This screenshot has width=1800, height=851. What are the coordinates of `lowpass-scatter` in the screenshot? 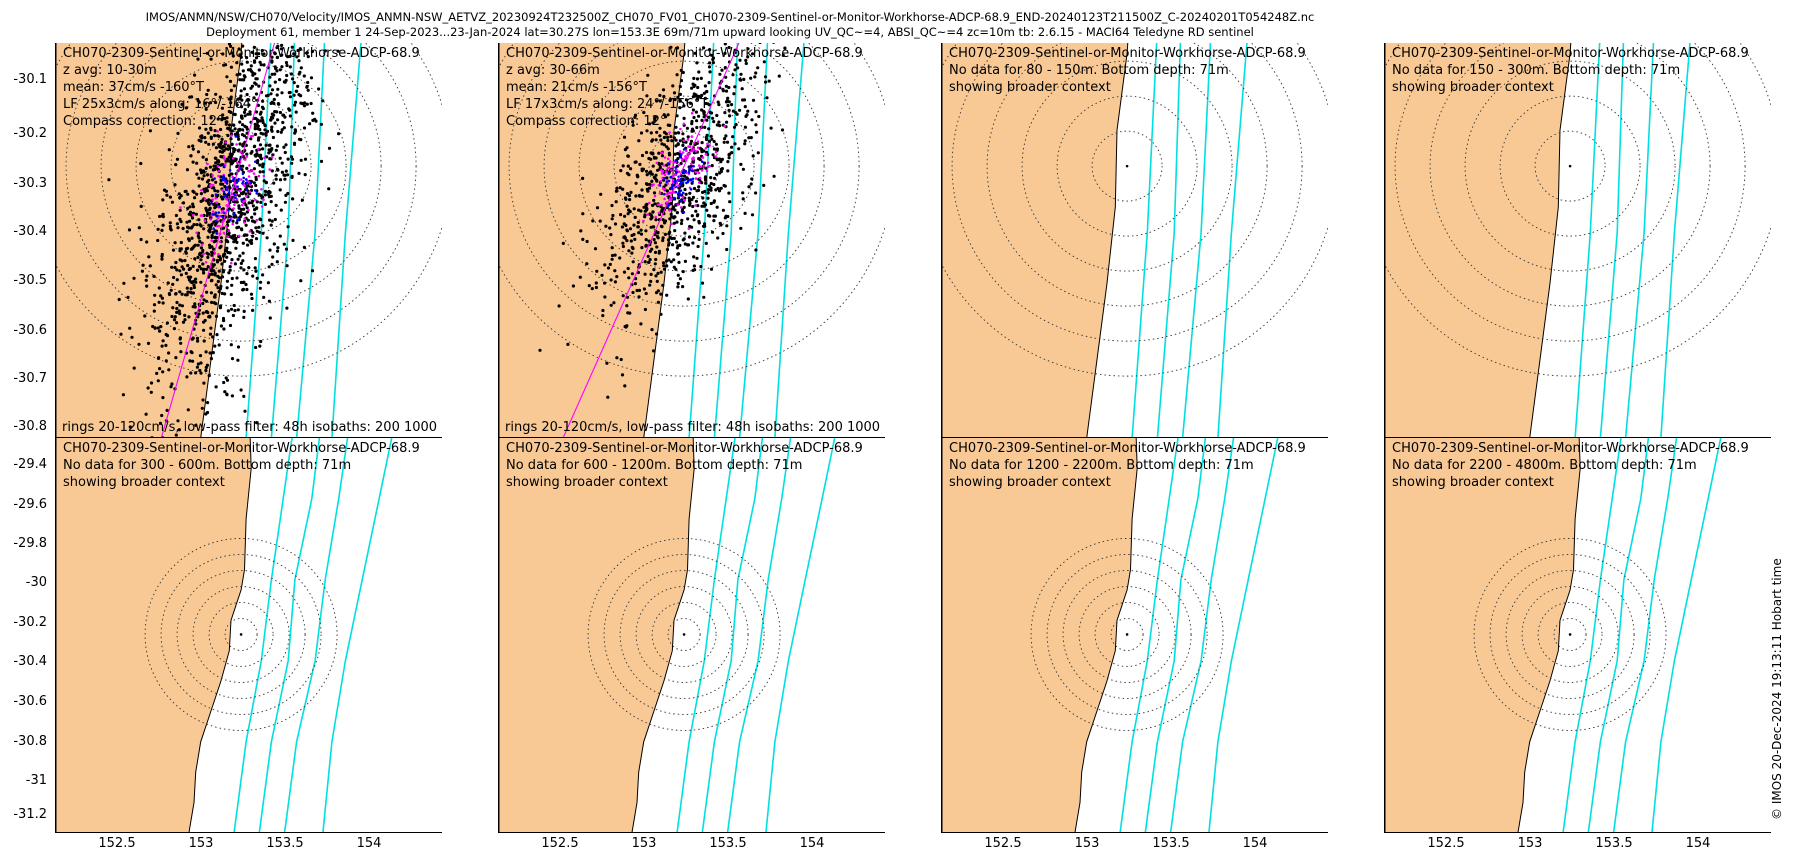 It's located at (684, 171).